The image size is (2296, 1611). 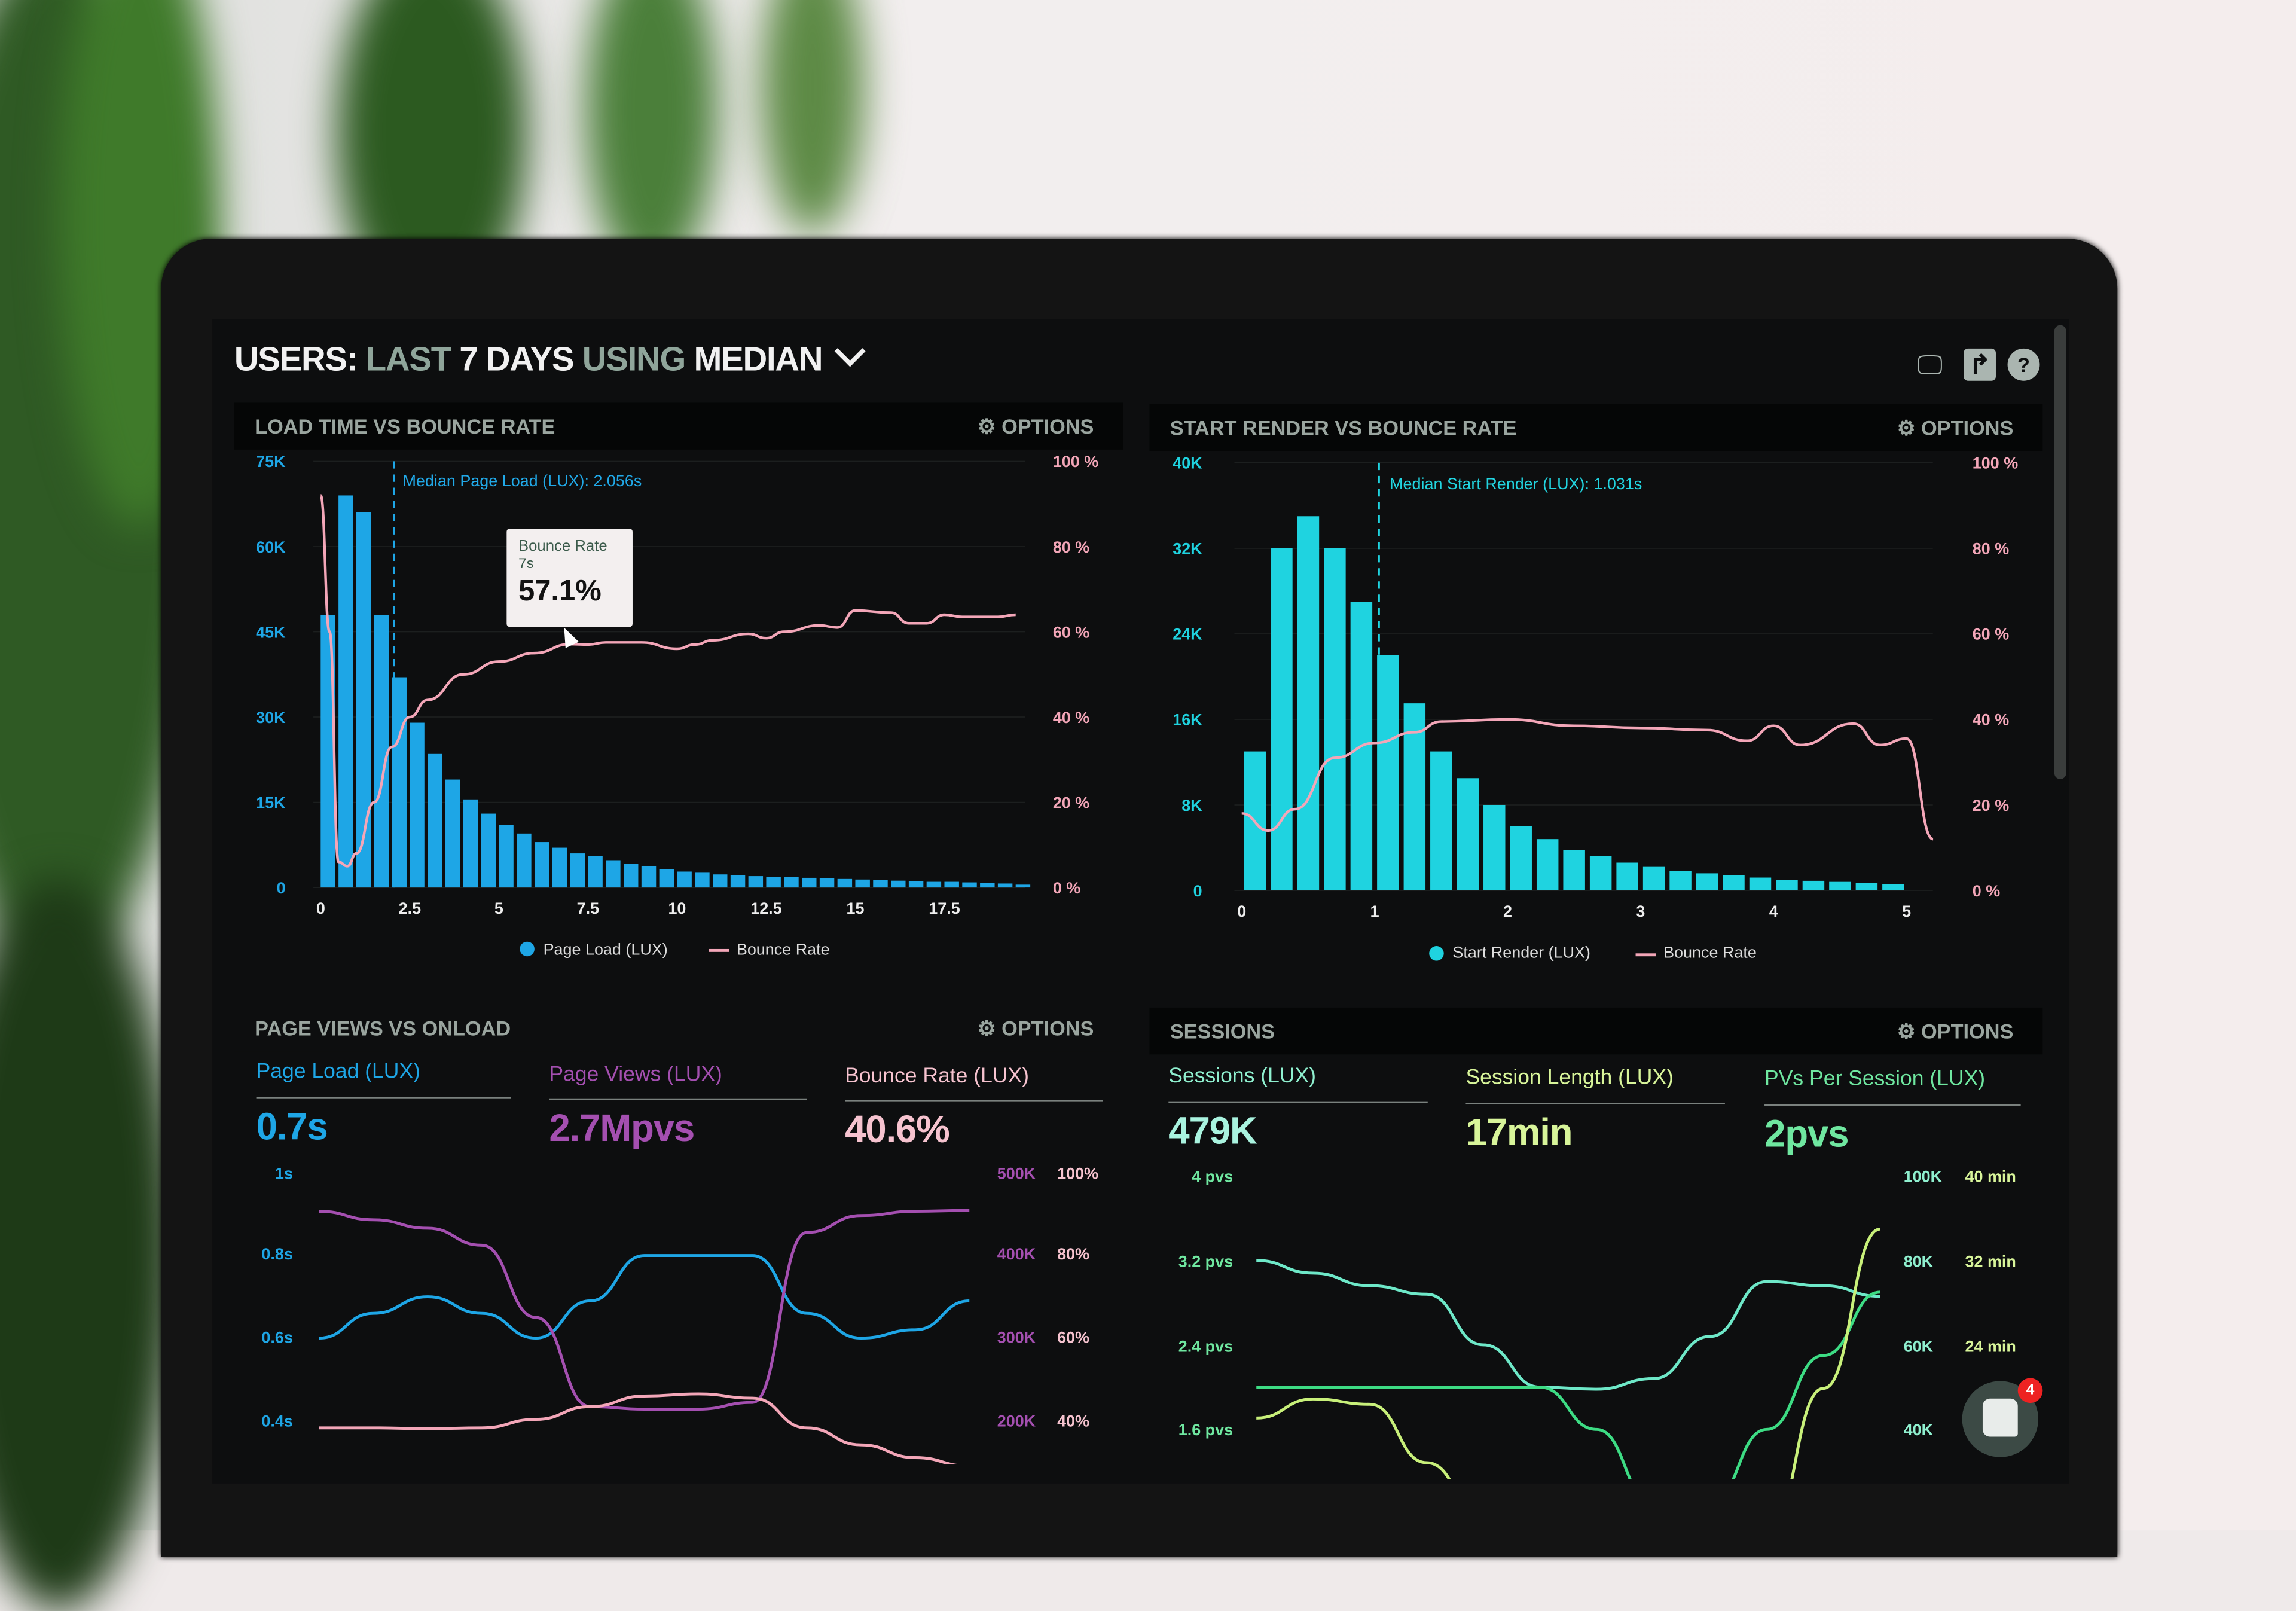 I want to click on x-tick-label: 17.5, so click(x=944, y=908).